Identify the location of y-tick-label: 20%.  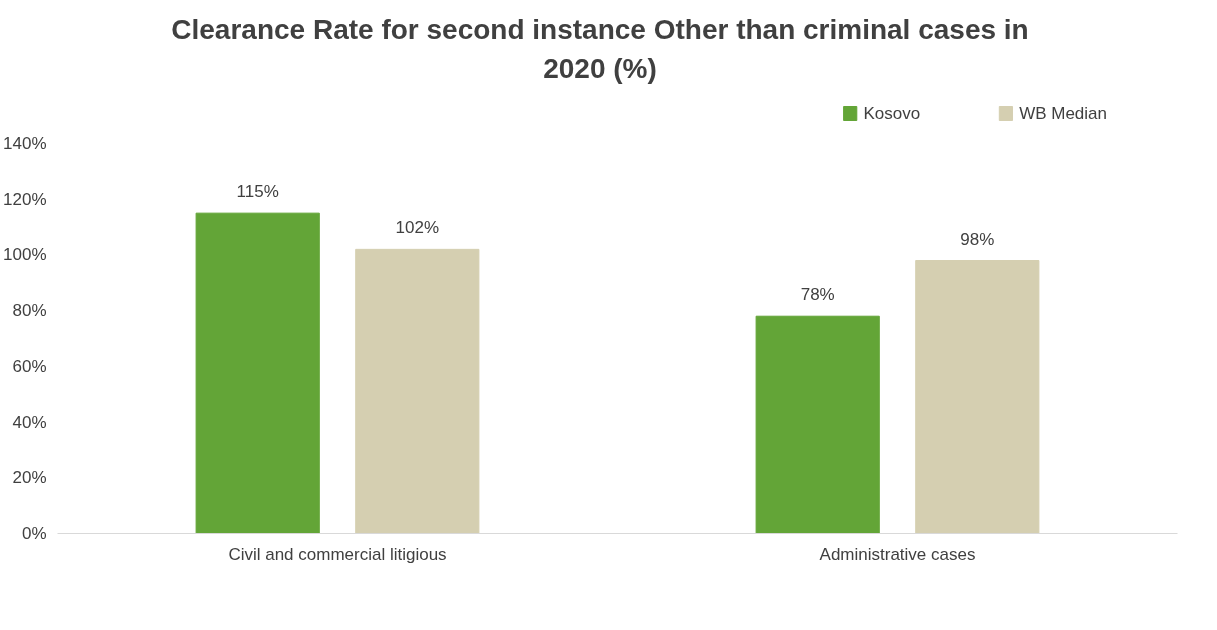
(29, 478).